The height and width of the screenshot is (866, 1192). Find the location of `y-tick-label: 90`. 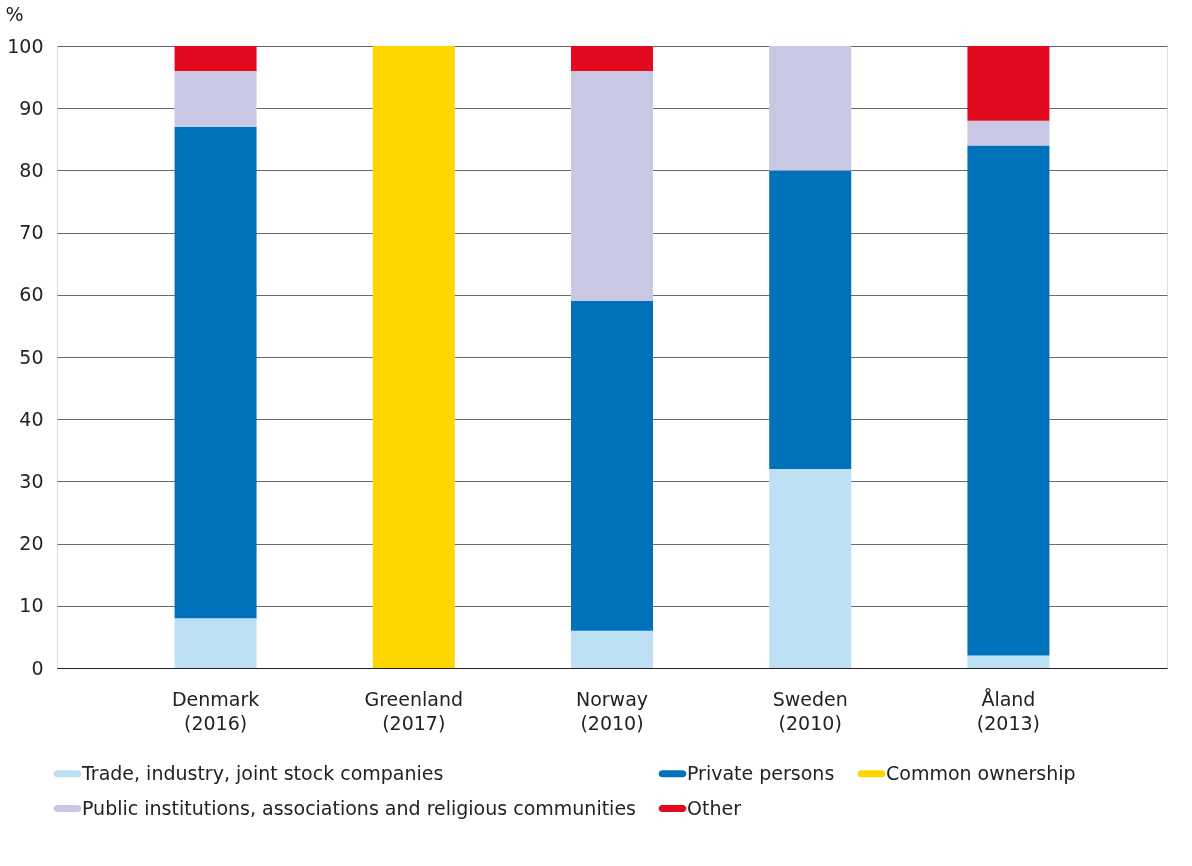

y-tick-label: 90 is located at coordinates (31, 107).